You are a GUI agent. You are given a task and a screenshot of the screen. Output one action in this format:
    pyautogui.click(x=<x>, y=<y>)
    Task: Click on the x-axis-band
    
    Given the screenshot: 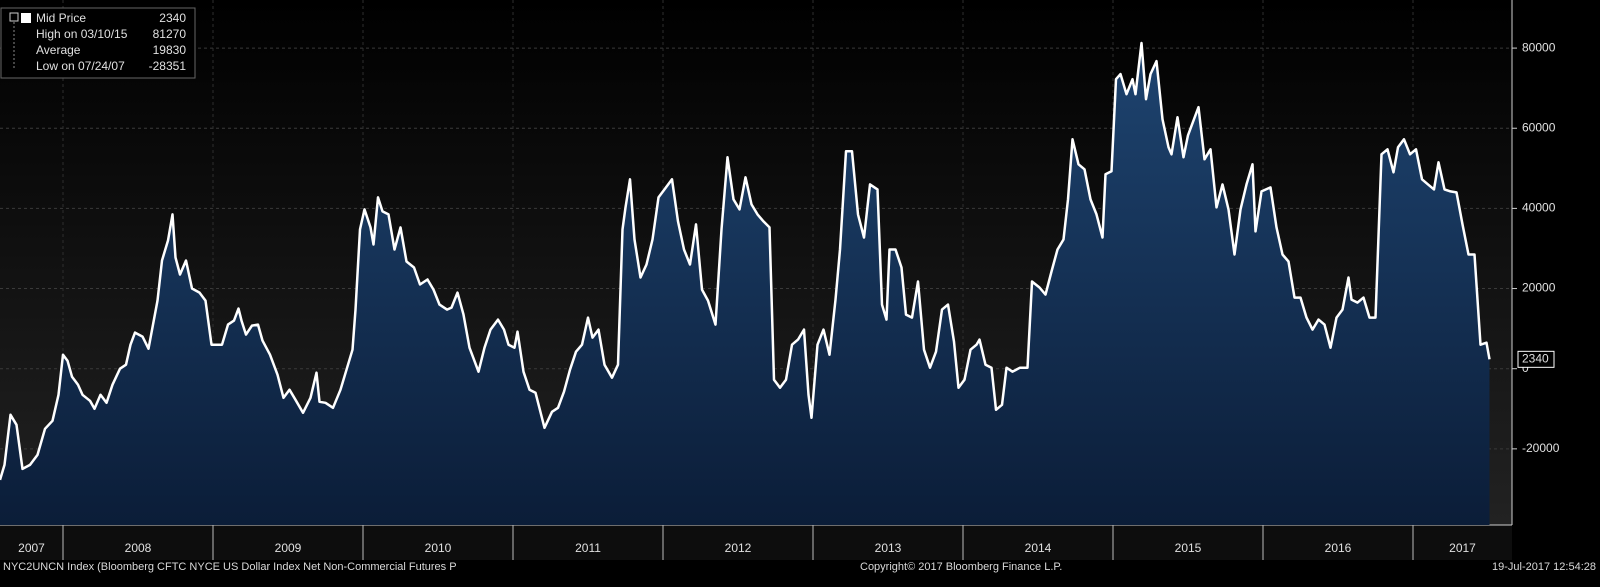 What is the action you would take?
    pyautogui.click(x=756, y=542)
    